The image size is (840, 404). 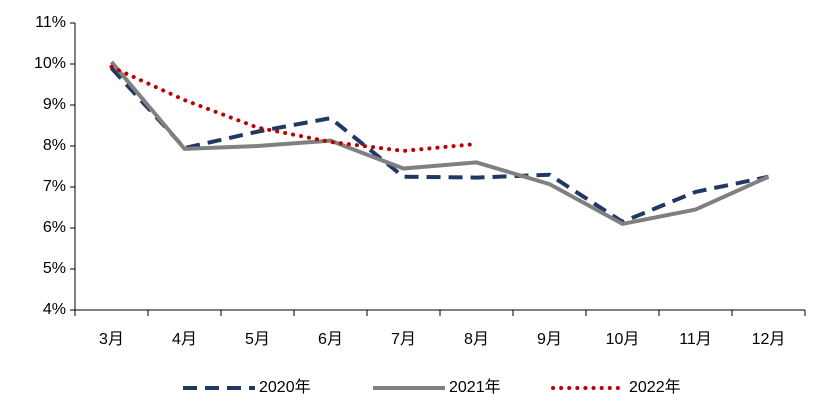 What do you see at coordinates (184, 339) in the screenshot?
I see `x-tick-label: 4月` at bounding box center [184, 339].